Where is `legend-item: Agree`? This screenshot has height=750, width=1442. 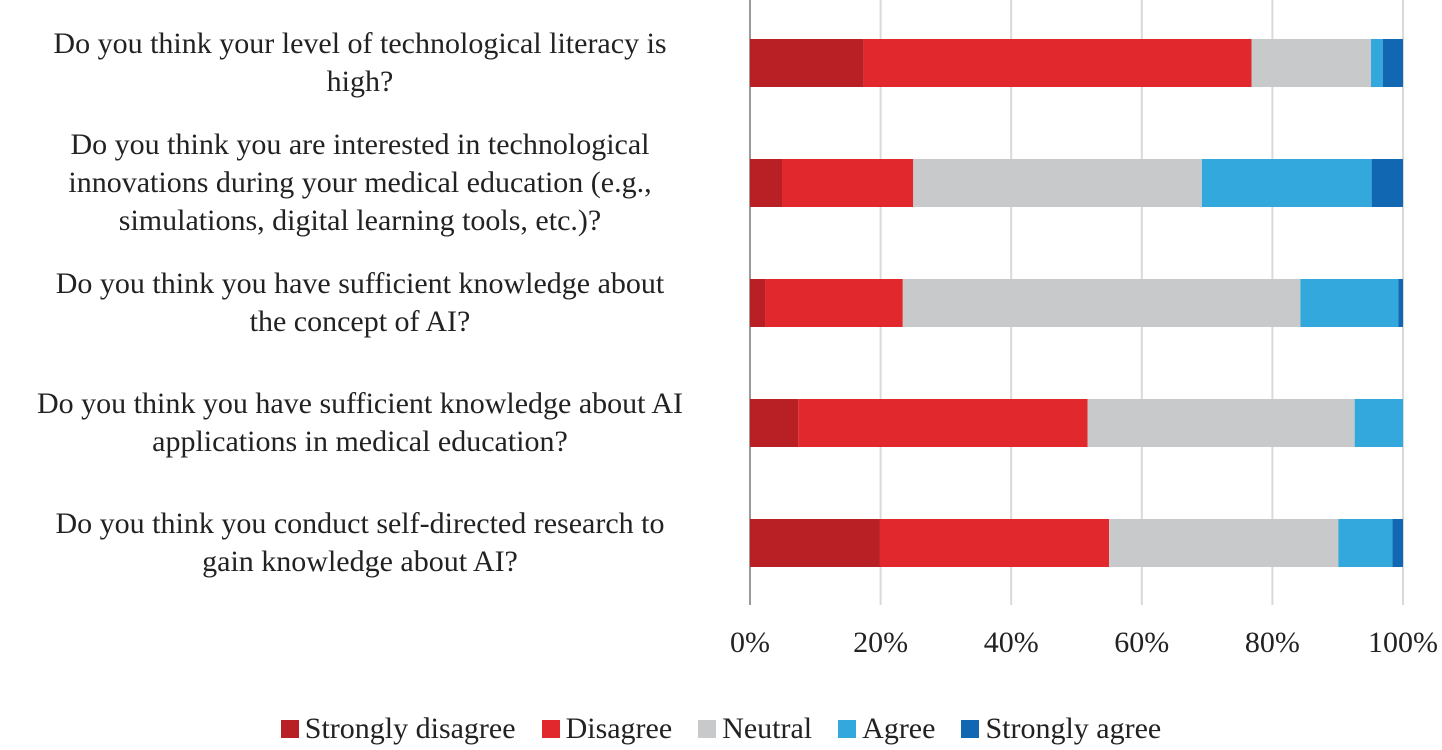 legend-item: Agree is located at coordinates (886, 729).